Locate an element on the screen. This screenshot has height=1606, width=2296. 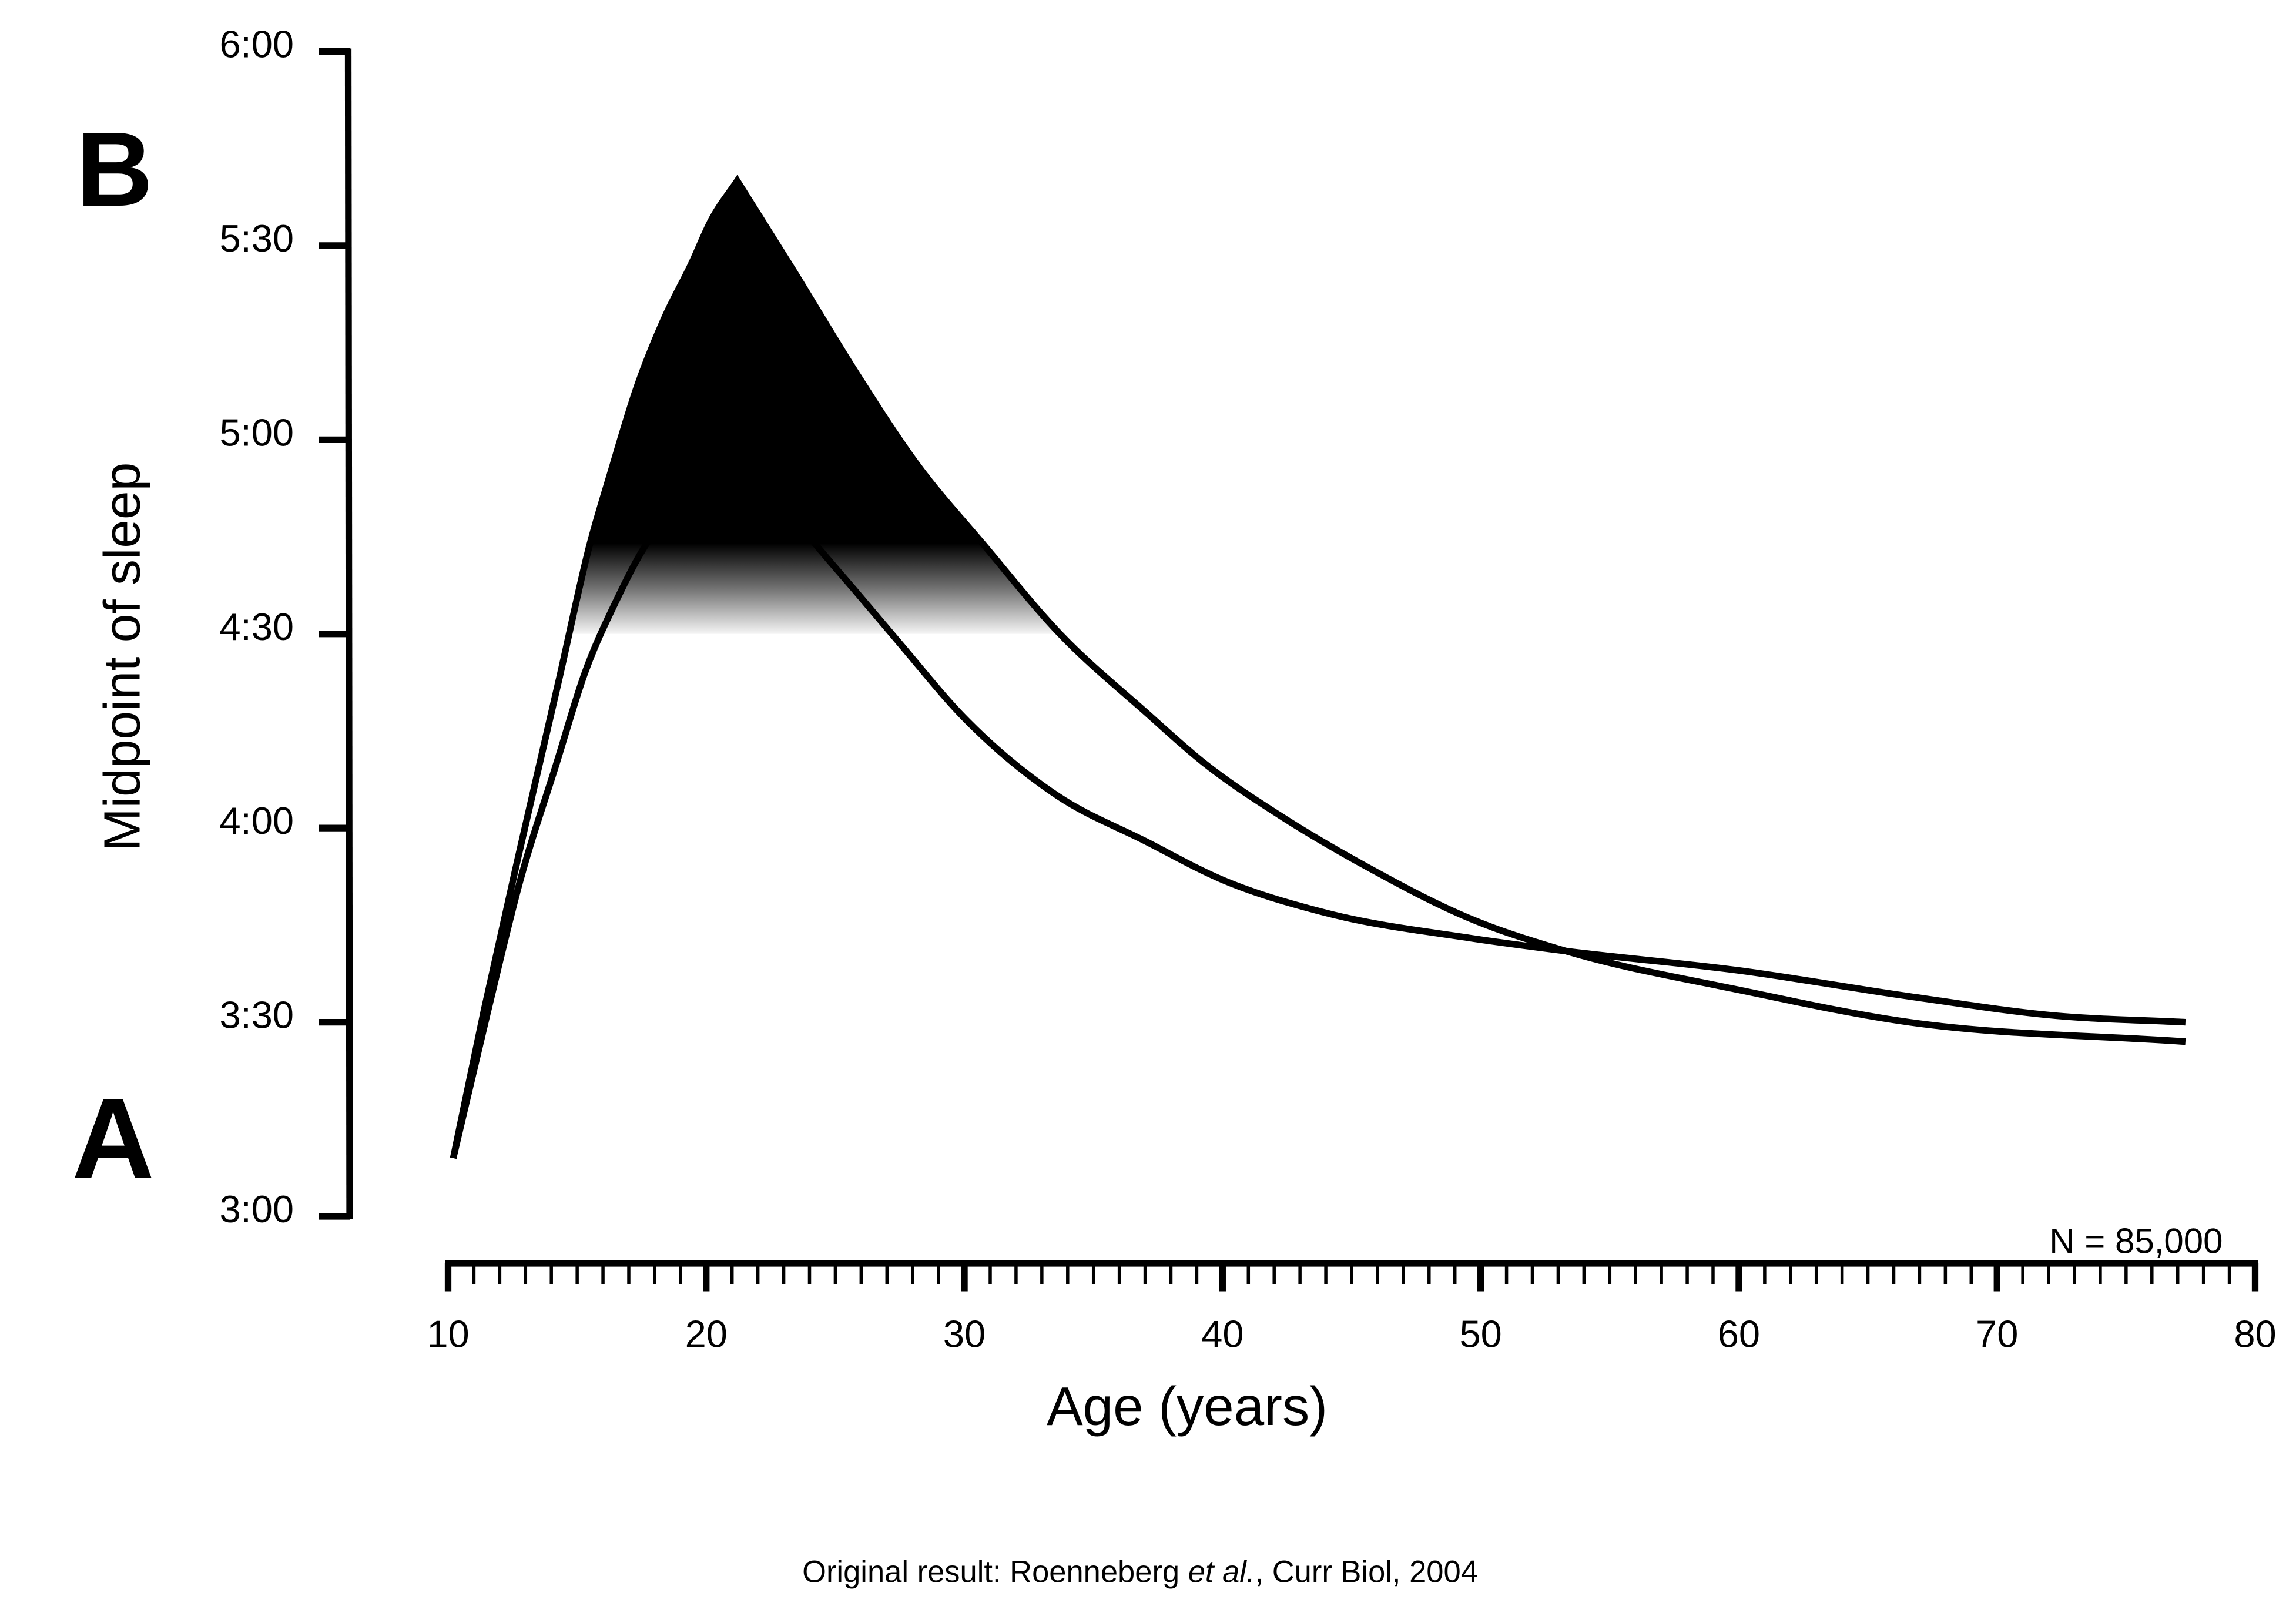
y-tick-label: 5:00 is located at coordinates (256, 432).